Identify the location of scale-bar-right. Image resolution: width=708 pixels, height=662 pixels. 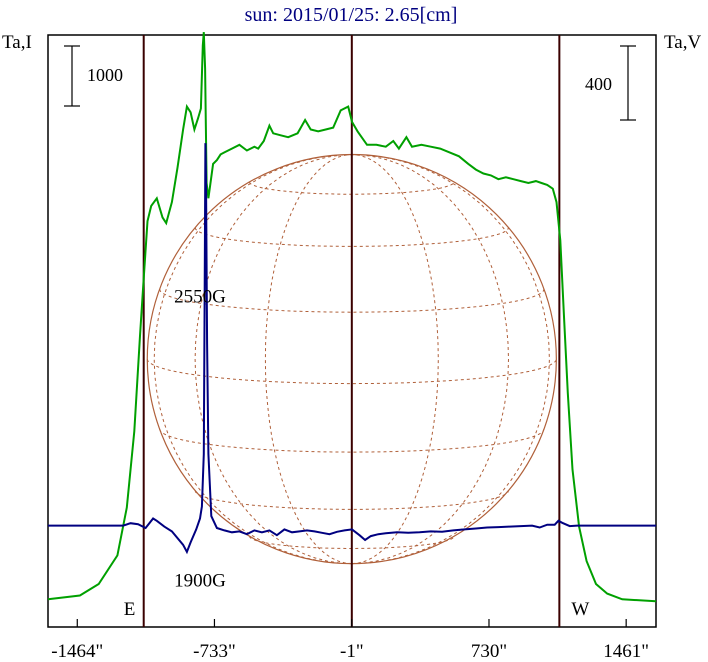
(628, 83).